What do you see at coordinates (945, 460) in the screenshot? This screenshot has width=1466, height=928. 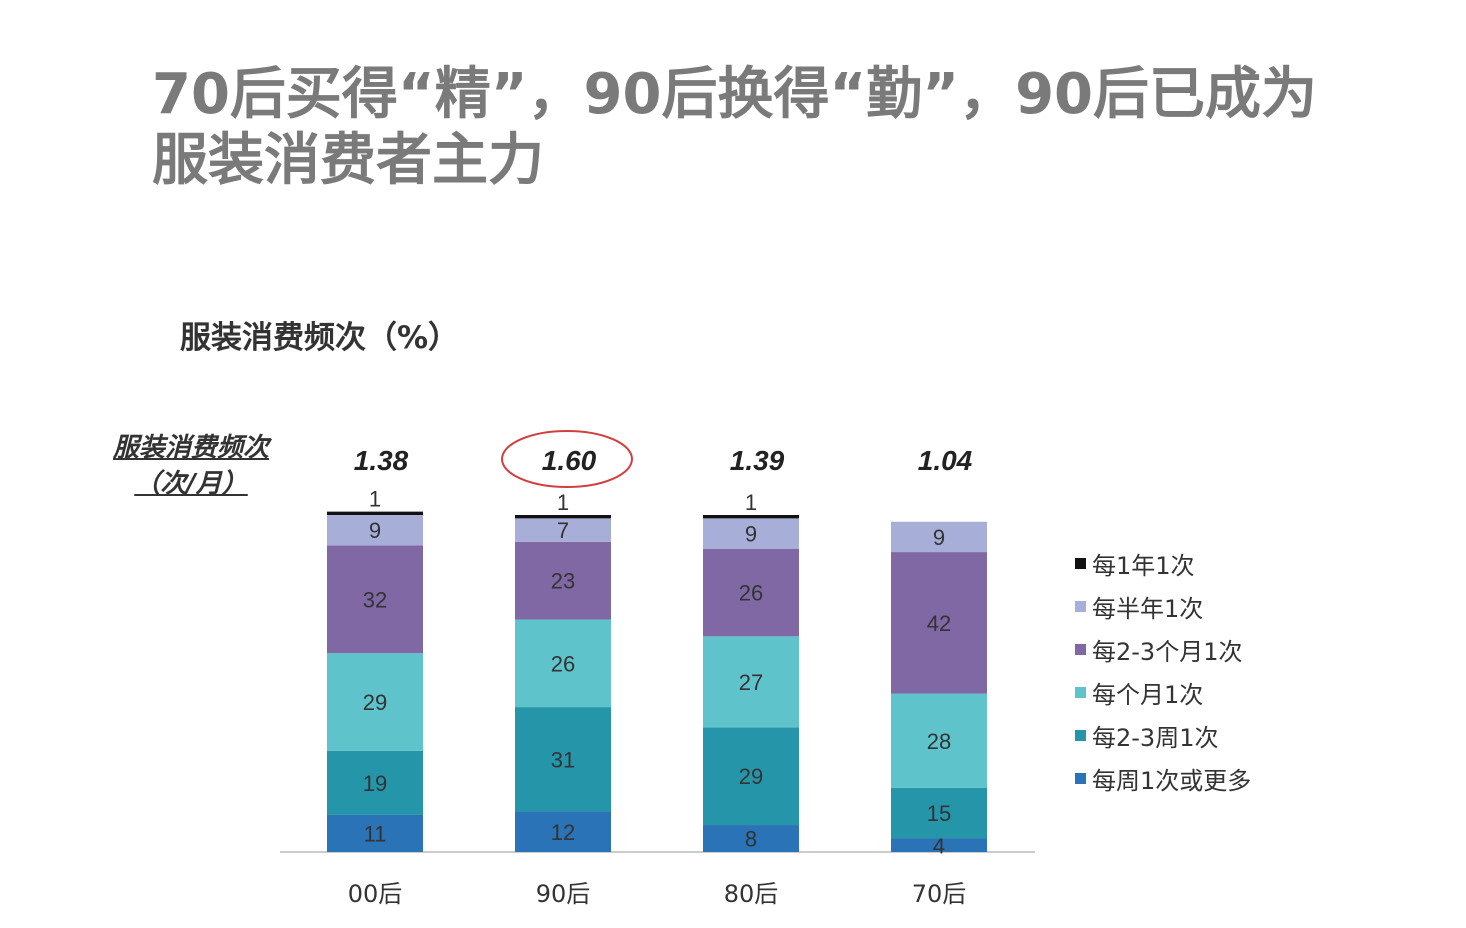 I see `frequency-label: 1.04` at bounding box center [945, 460].